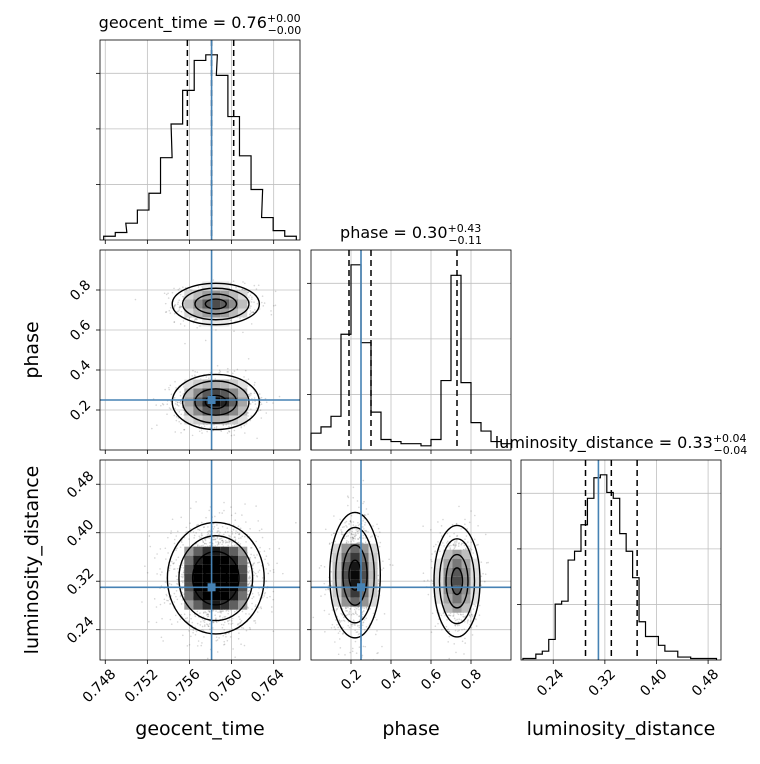 The height and width of the screenshot is (764, 760). Describe the element at coordinates (465, 240) in the screenshot. I see `title-minus: −0.11` at that location.